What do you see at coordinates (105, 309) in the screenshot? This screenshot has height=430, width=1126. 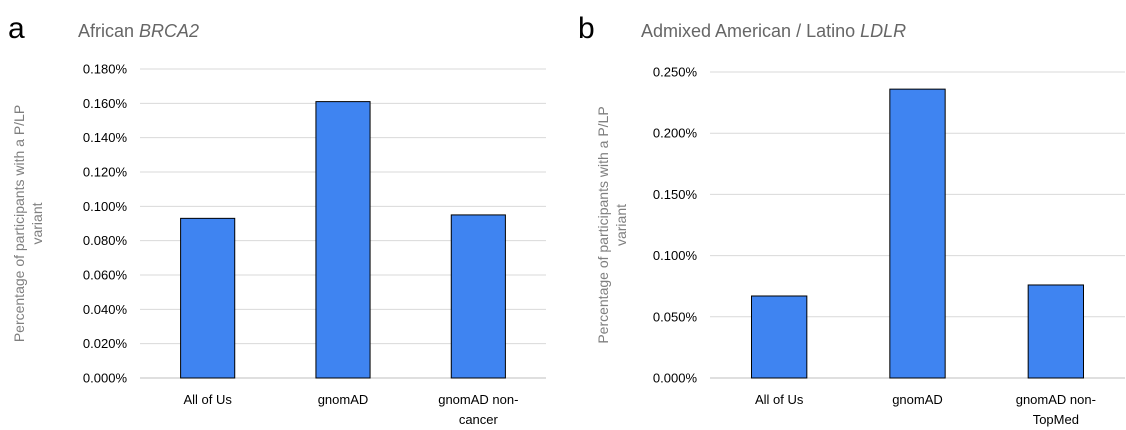 I see `y-tick-label: 0.040%` at bounding box center [105, 309].